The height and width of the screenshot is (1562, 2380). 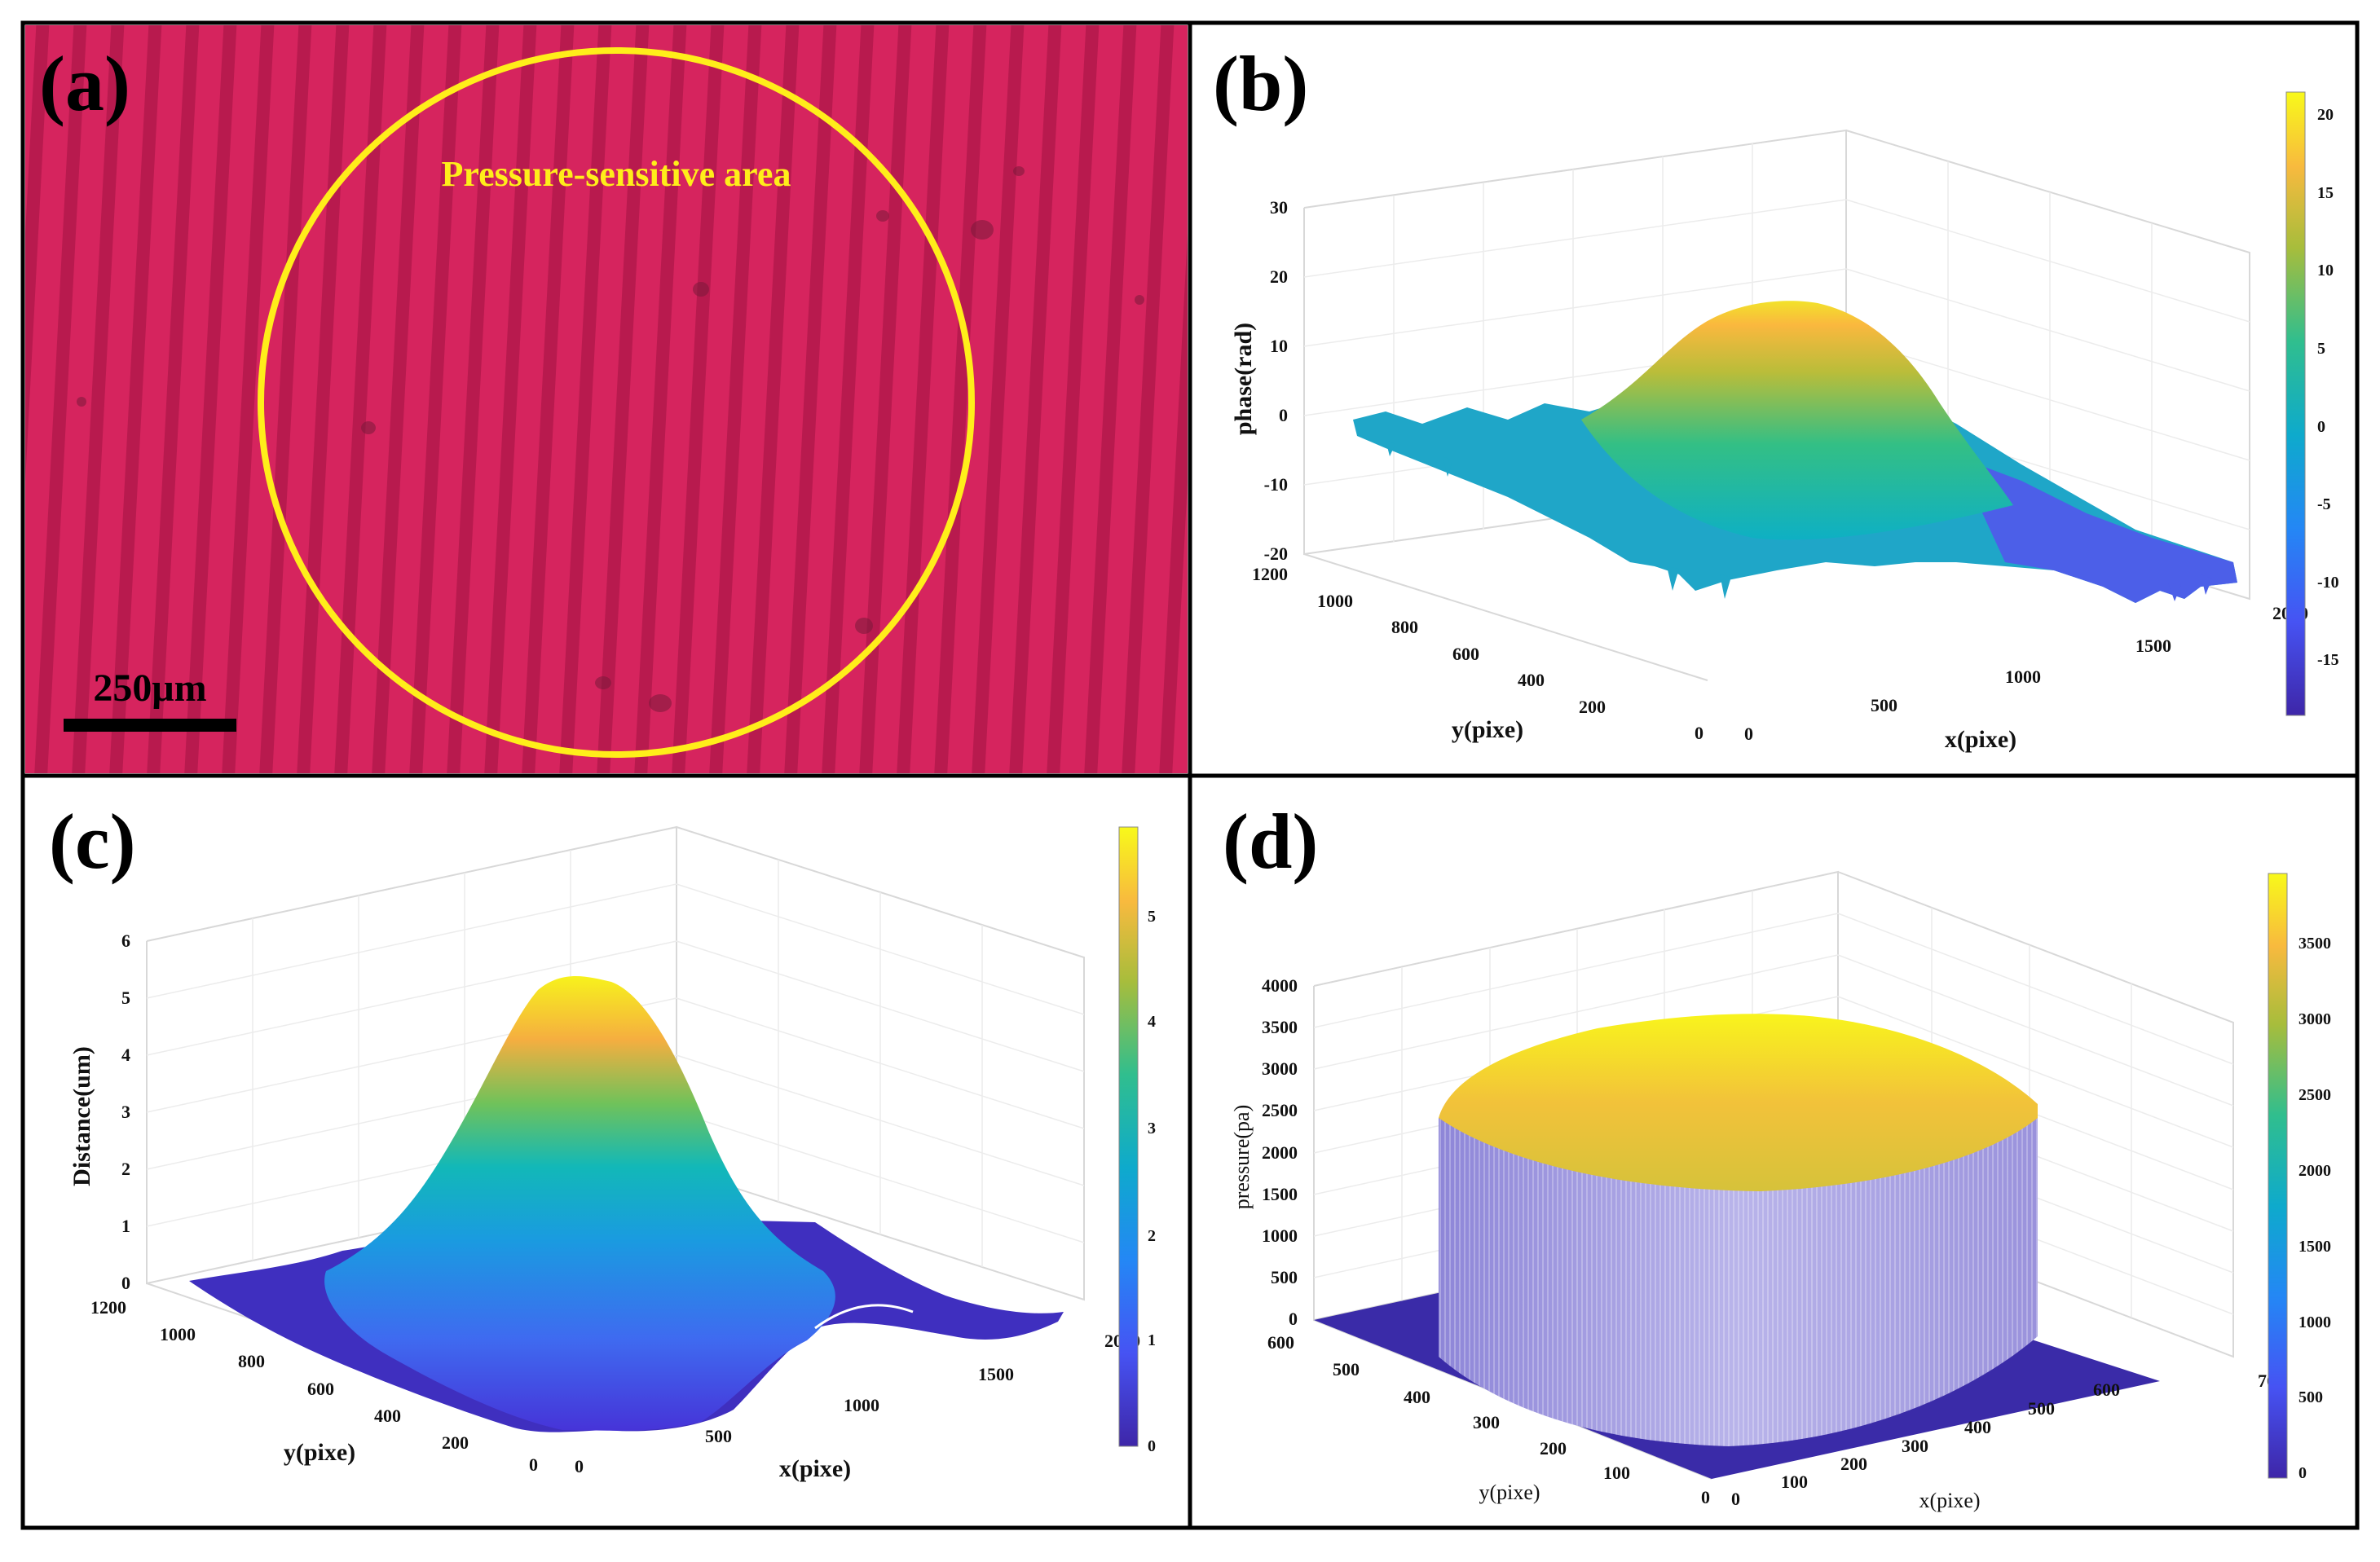 I want to click on plot-d-wall-mesh, so click(x=1739, y=1282).